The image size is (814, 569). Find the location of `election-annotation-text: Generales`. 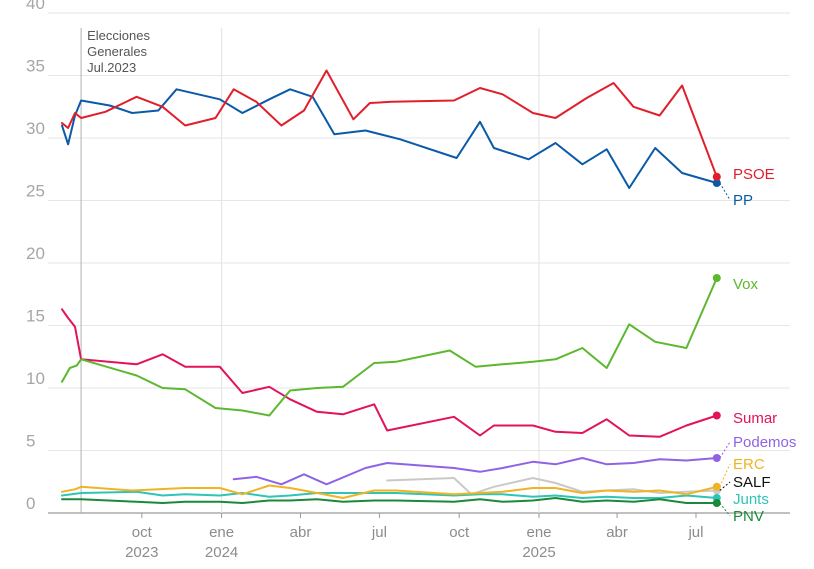

election-annotation-text: Generales is located at coordinates (117, 51).